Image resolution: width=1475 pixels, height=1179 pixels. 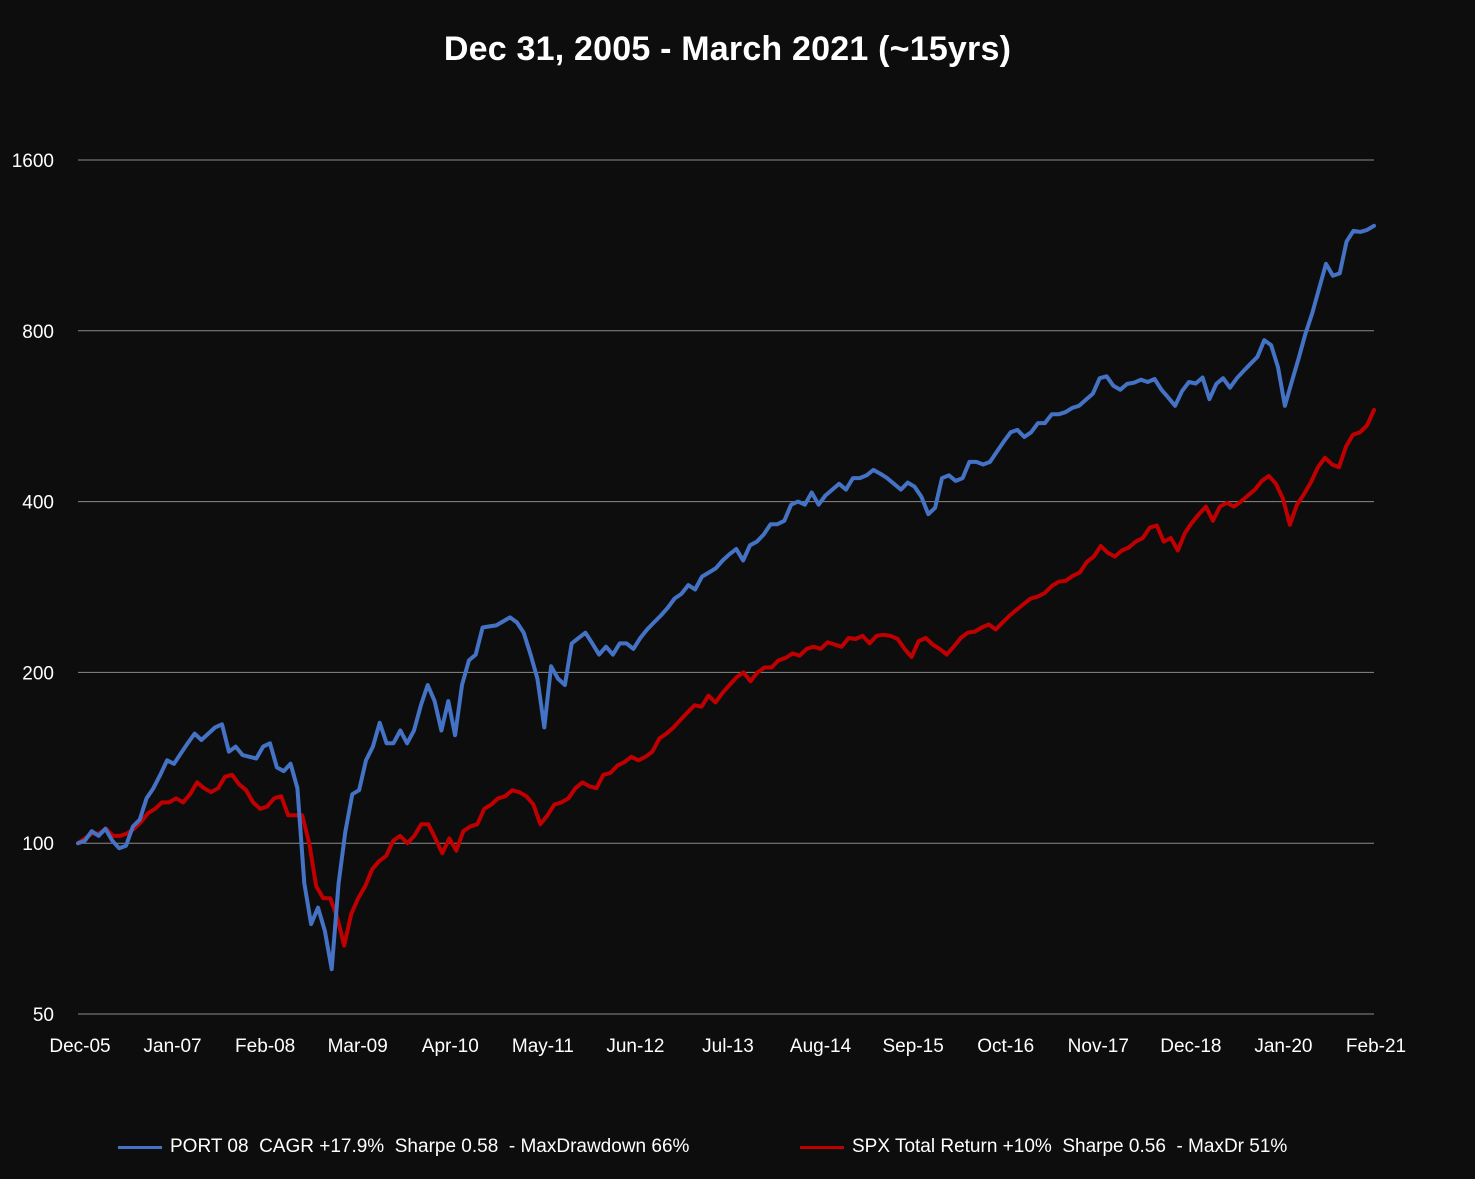 What do you see at coordinates (635, 1046) in the screenshot?
I see `x-tick-label-Jun-12: Jun-12` at bounding box center [635, 1046].